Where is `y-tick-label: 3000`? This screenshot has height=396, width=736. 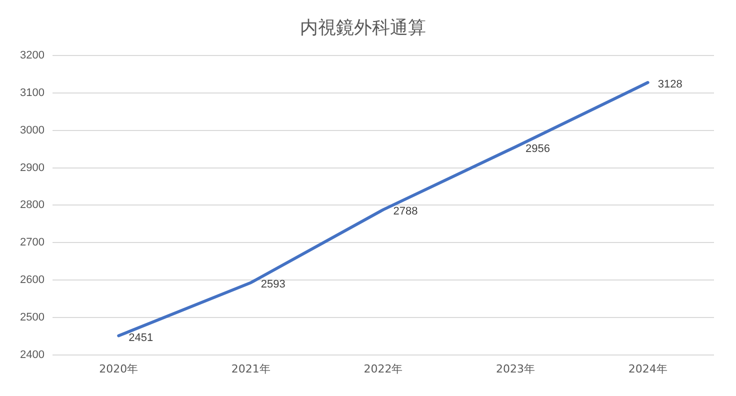
y-tick-label: 3000 is located at coordinates (32, 130).